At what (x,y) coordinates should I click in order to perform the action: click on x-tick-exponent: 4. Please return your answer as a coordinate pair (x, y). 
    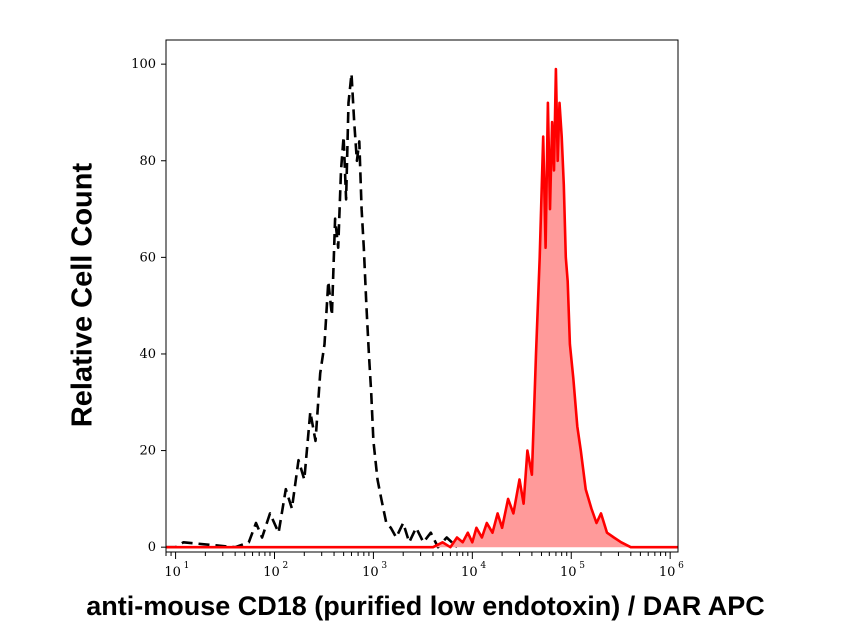
    Looking at the image, I should click on (483, 566).